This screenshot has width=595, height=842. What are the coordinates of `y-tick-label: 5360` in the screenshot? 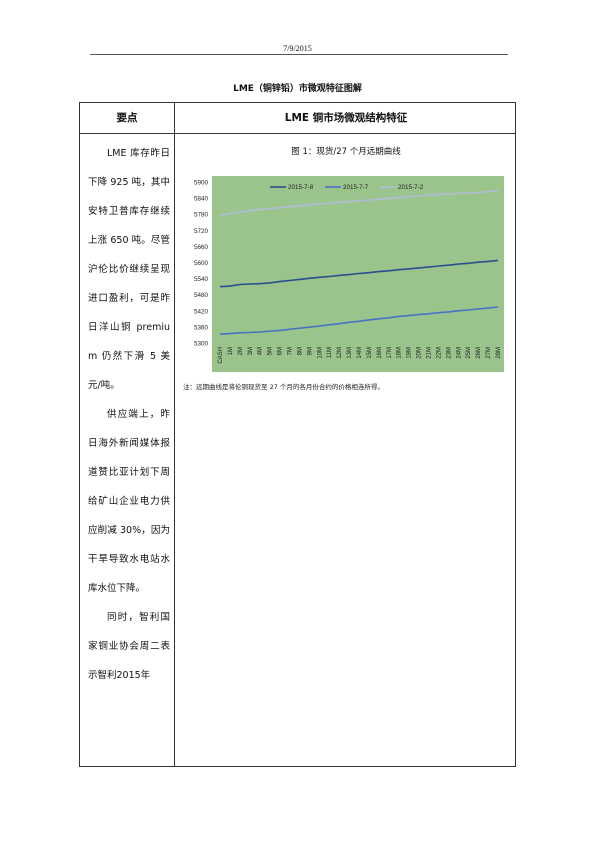 It's located at (201, 327).